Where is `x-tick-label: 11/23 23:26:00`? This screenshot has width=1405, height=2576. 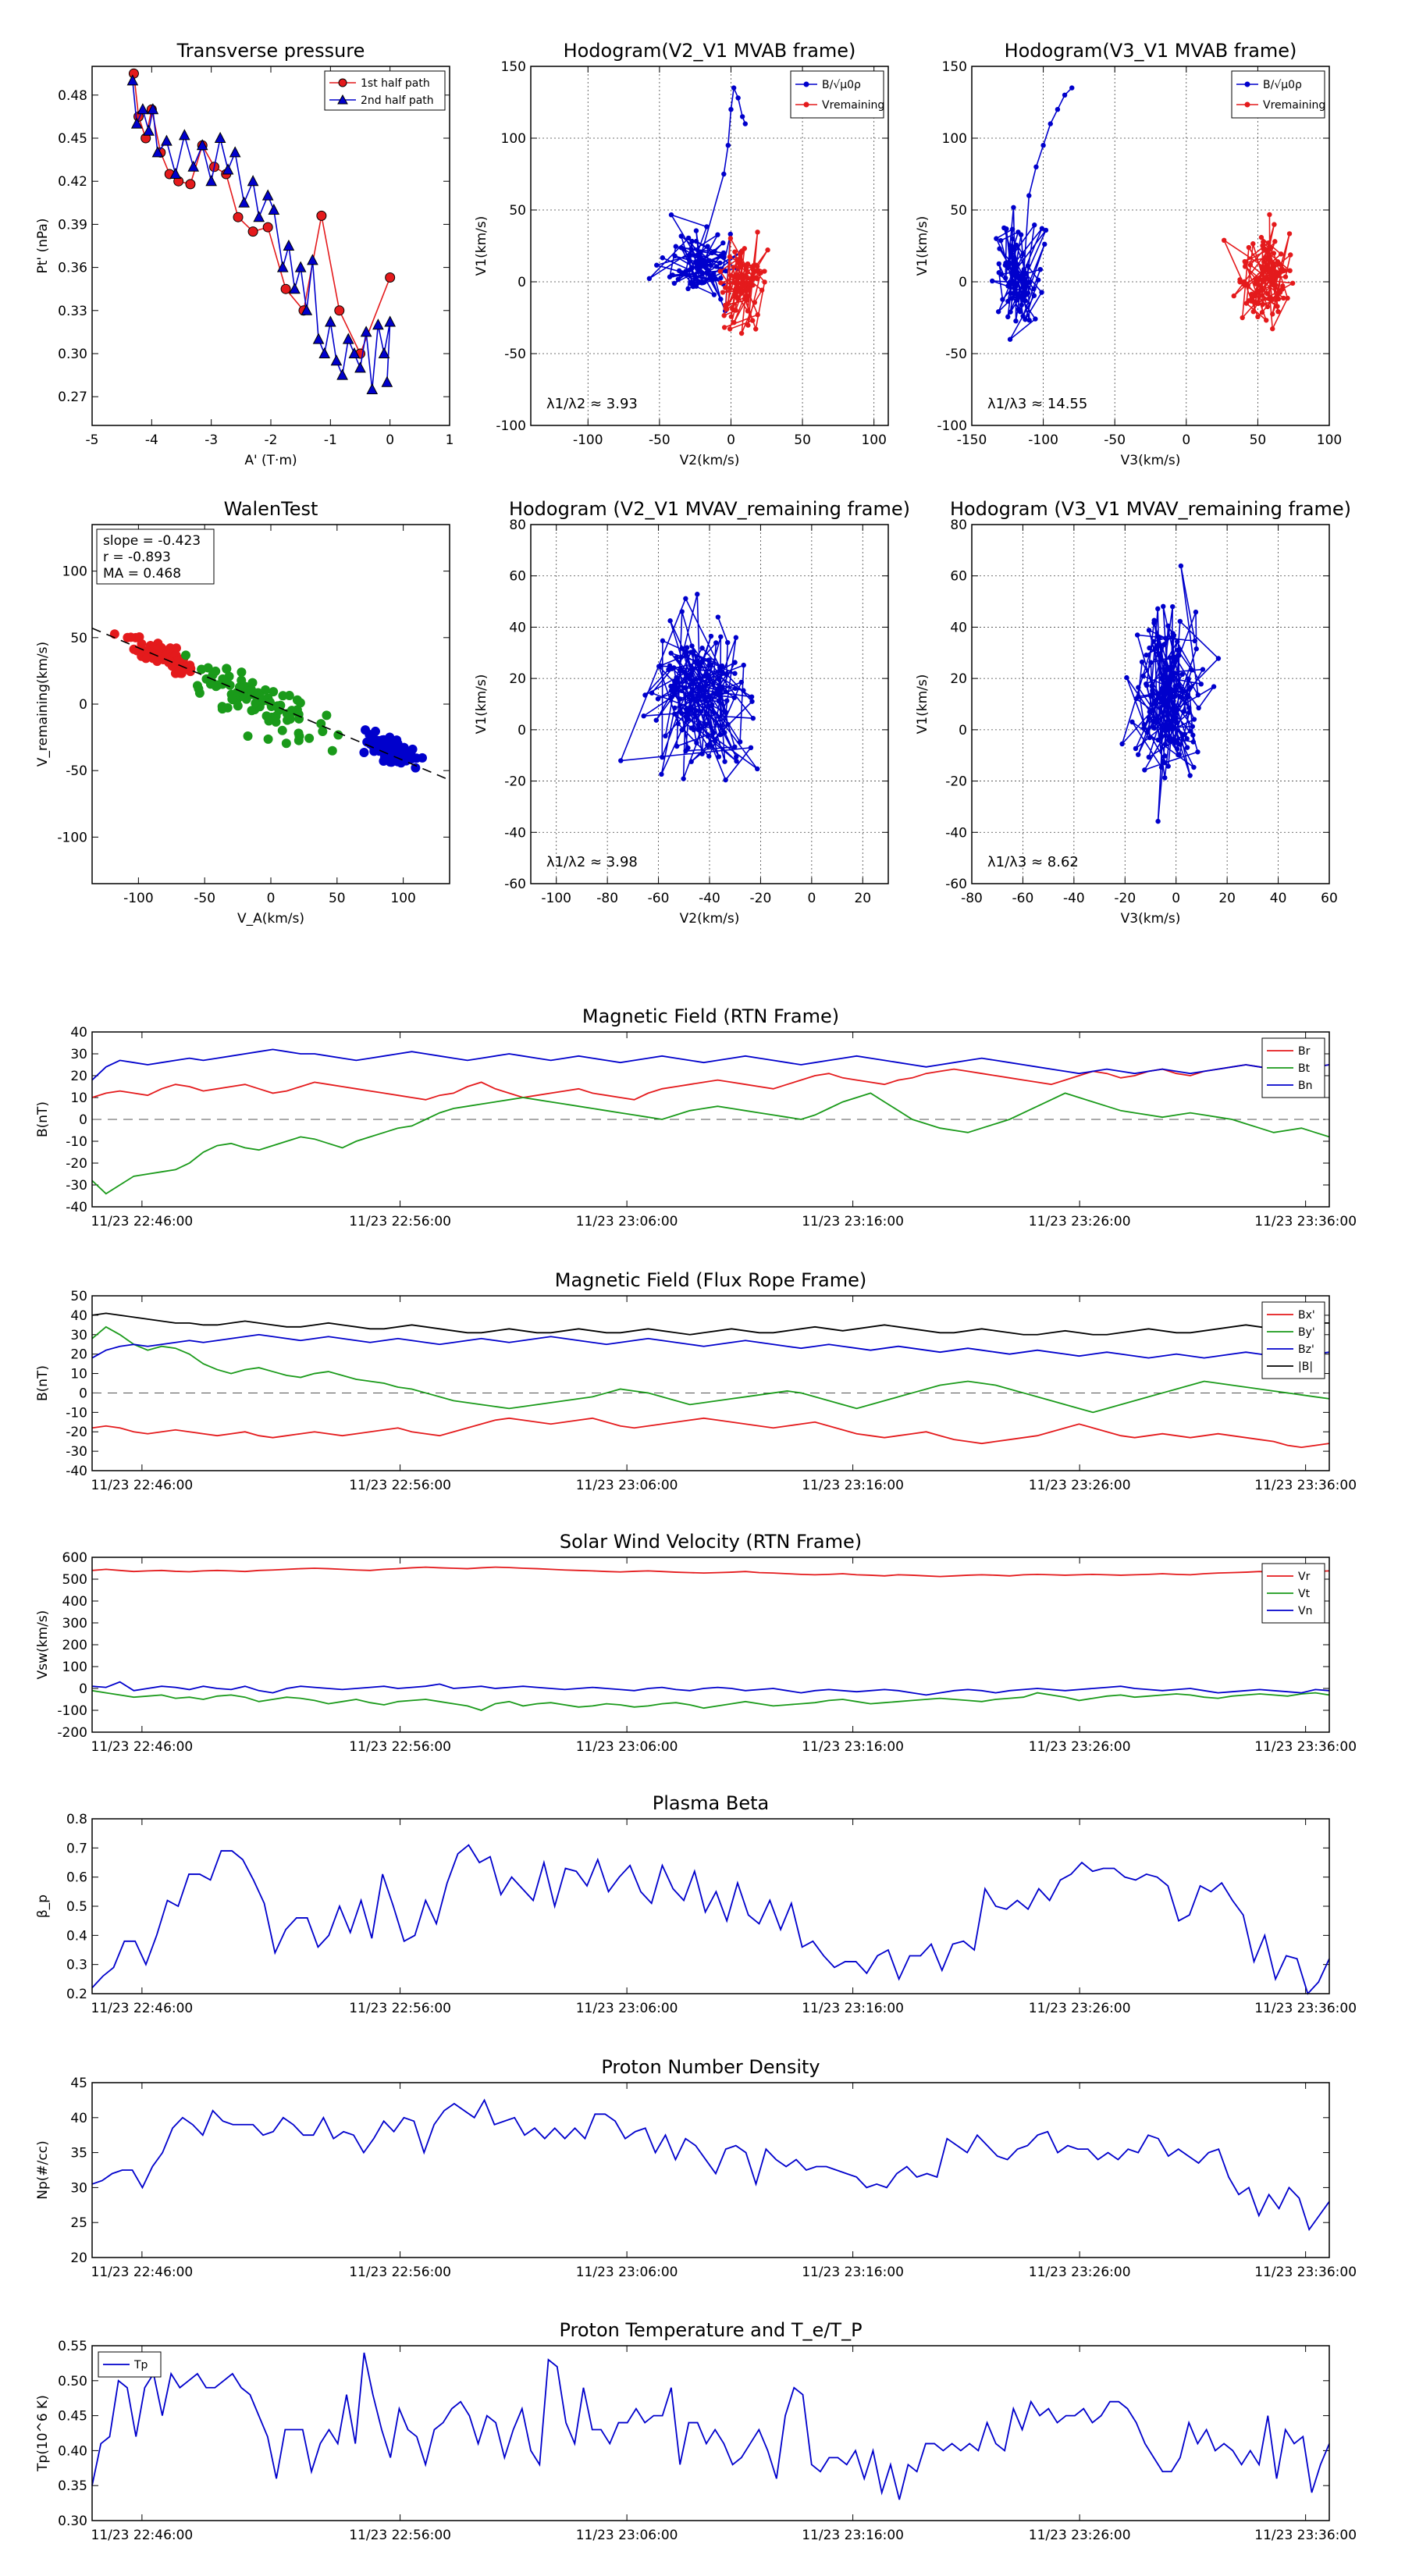
x-tick-label: 11/23 23:26:00 is located at coordinates (1080, 1221).